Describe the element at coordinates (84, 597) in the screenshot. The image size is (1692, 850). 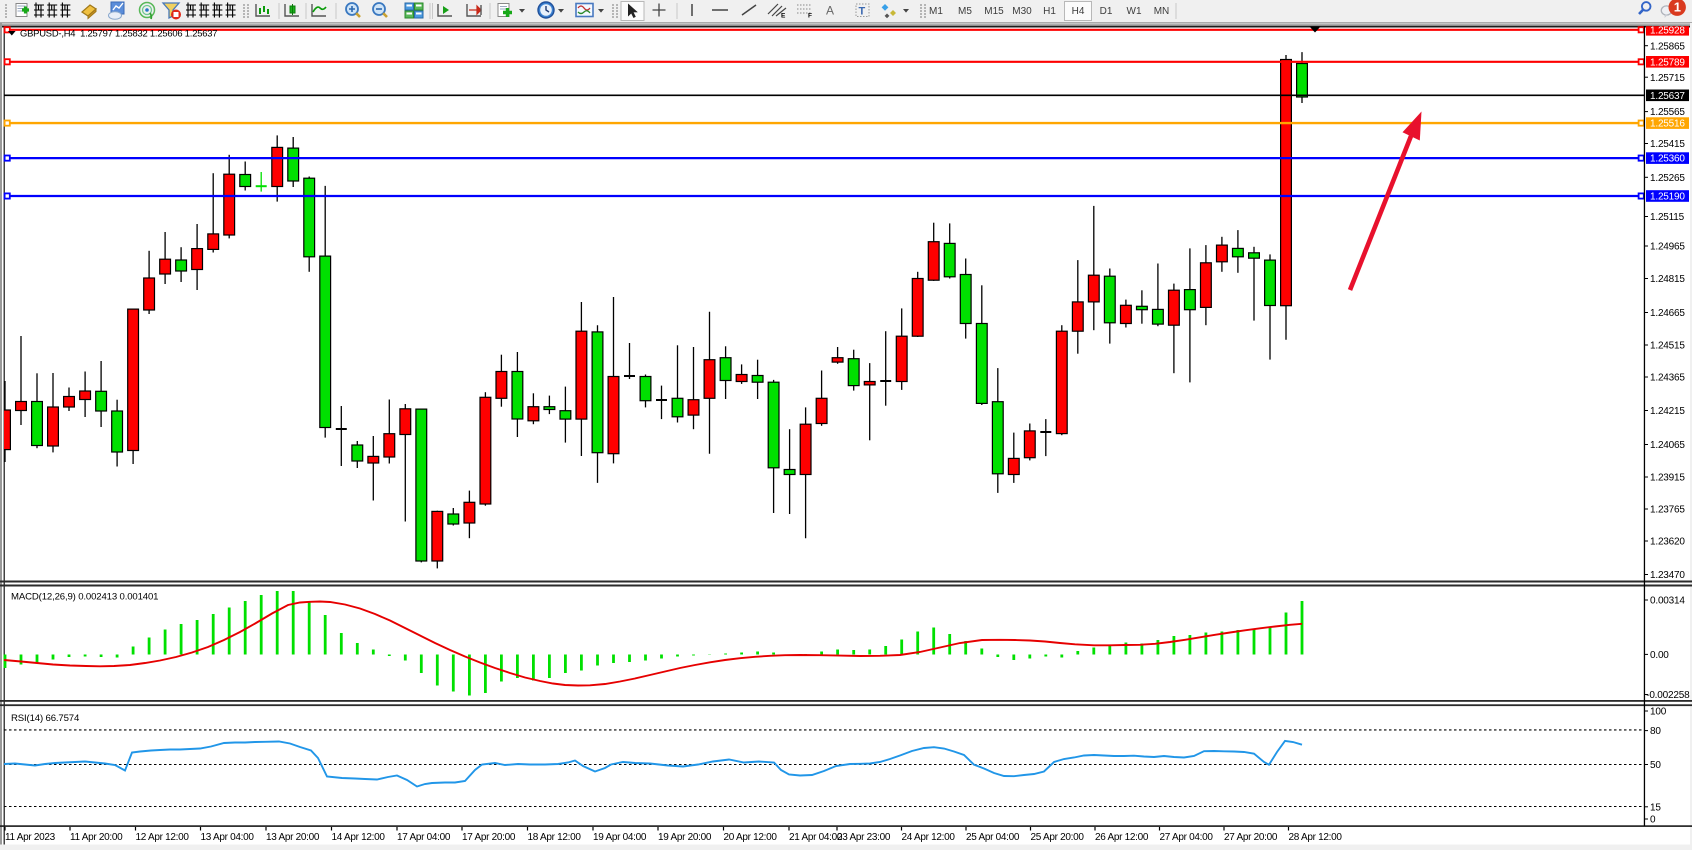
I see `svg-text:MACD(12,26,9) 0.002413 0.00140: MACD(12,26,9) 0.002413 0.001401` at that location.